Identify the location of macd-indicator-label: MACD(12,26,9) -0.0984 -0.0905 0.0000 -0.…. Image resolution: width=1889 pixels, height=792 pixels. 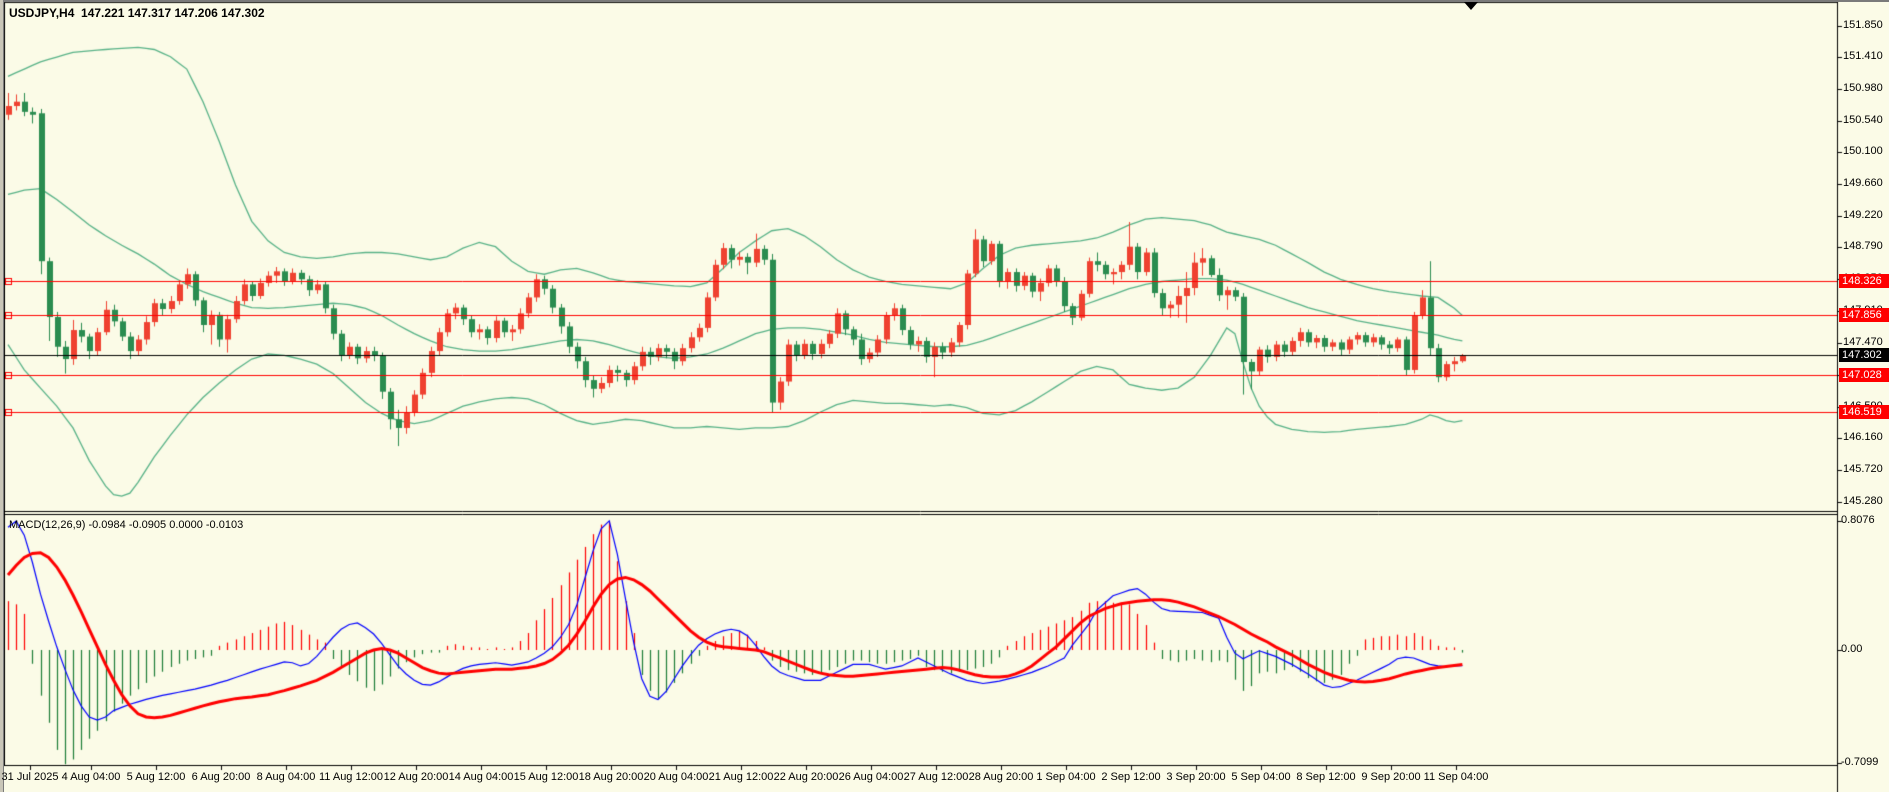
(126, 525).